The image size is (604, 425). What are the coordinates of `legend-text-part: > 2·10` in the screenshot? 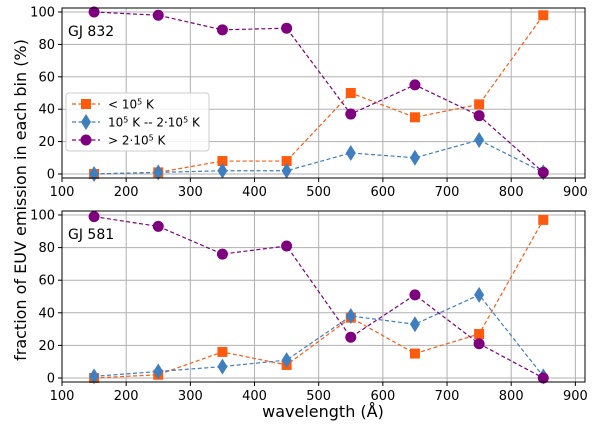 It's located at (128, 141).